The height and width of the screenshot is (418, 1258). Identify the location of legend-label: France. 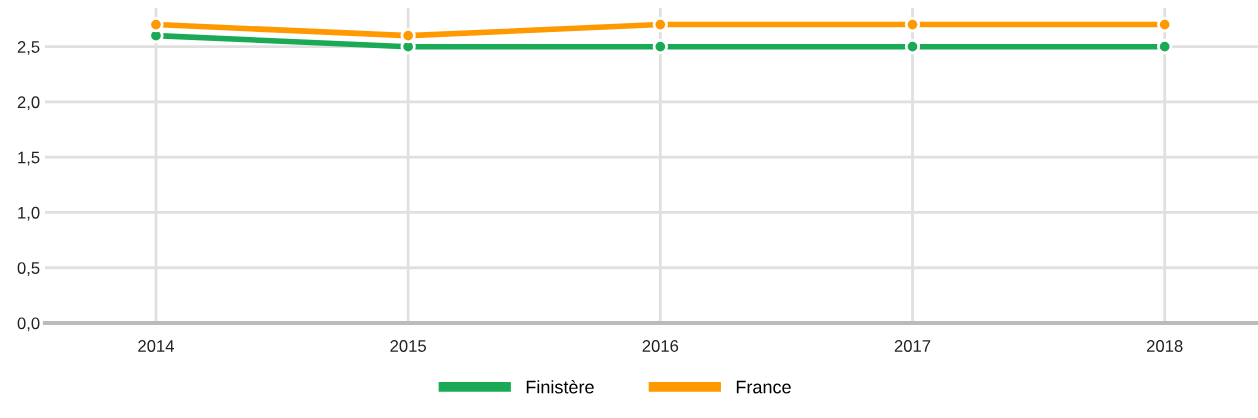
(763, 387).